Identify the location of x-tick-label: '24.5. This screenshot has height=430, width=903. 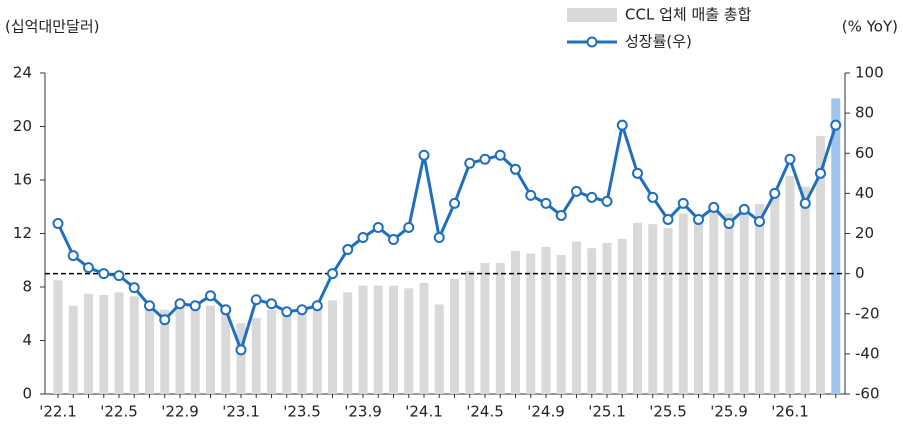
(485, 412).